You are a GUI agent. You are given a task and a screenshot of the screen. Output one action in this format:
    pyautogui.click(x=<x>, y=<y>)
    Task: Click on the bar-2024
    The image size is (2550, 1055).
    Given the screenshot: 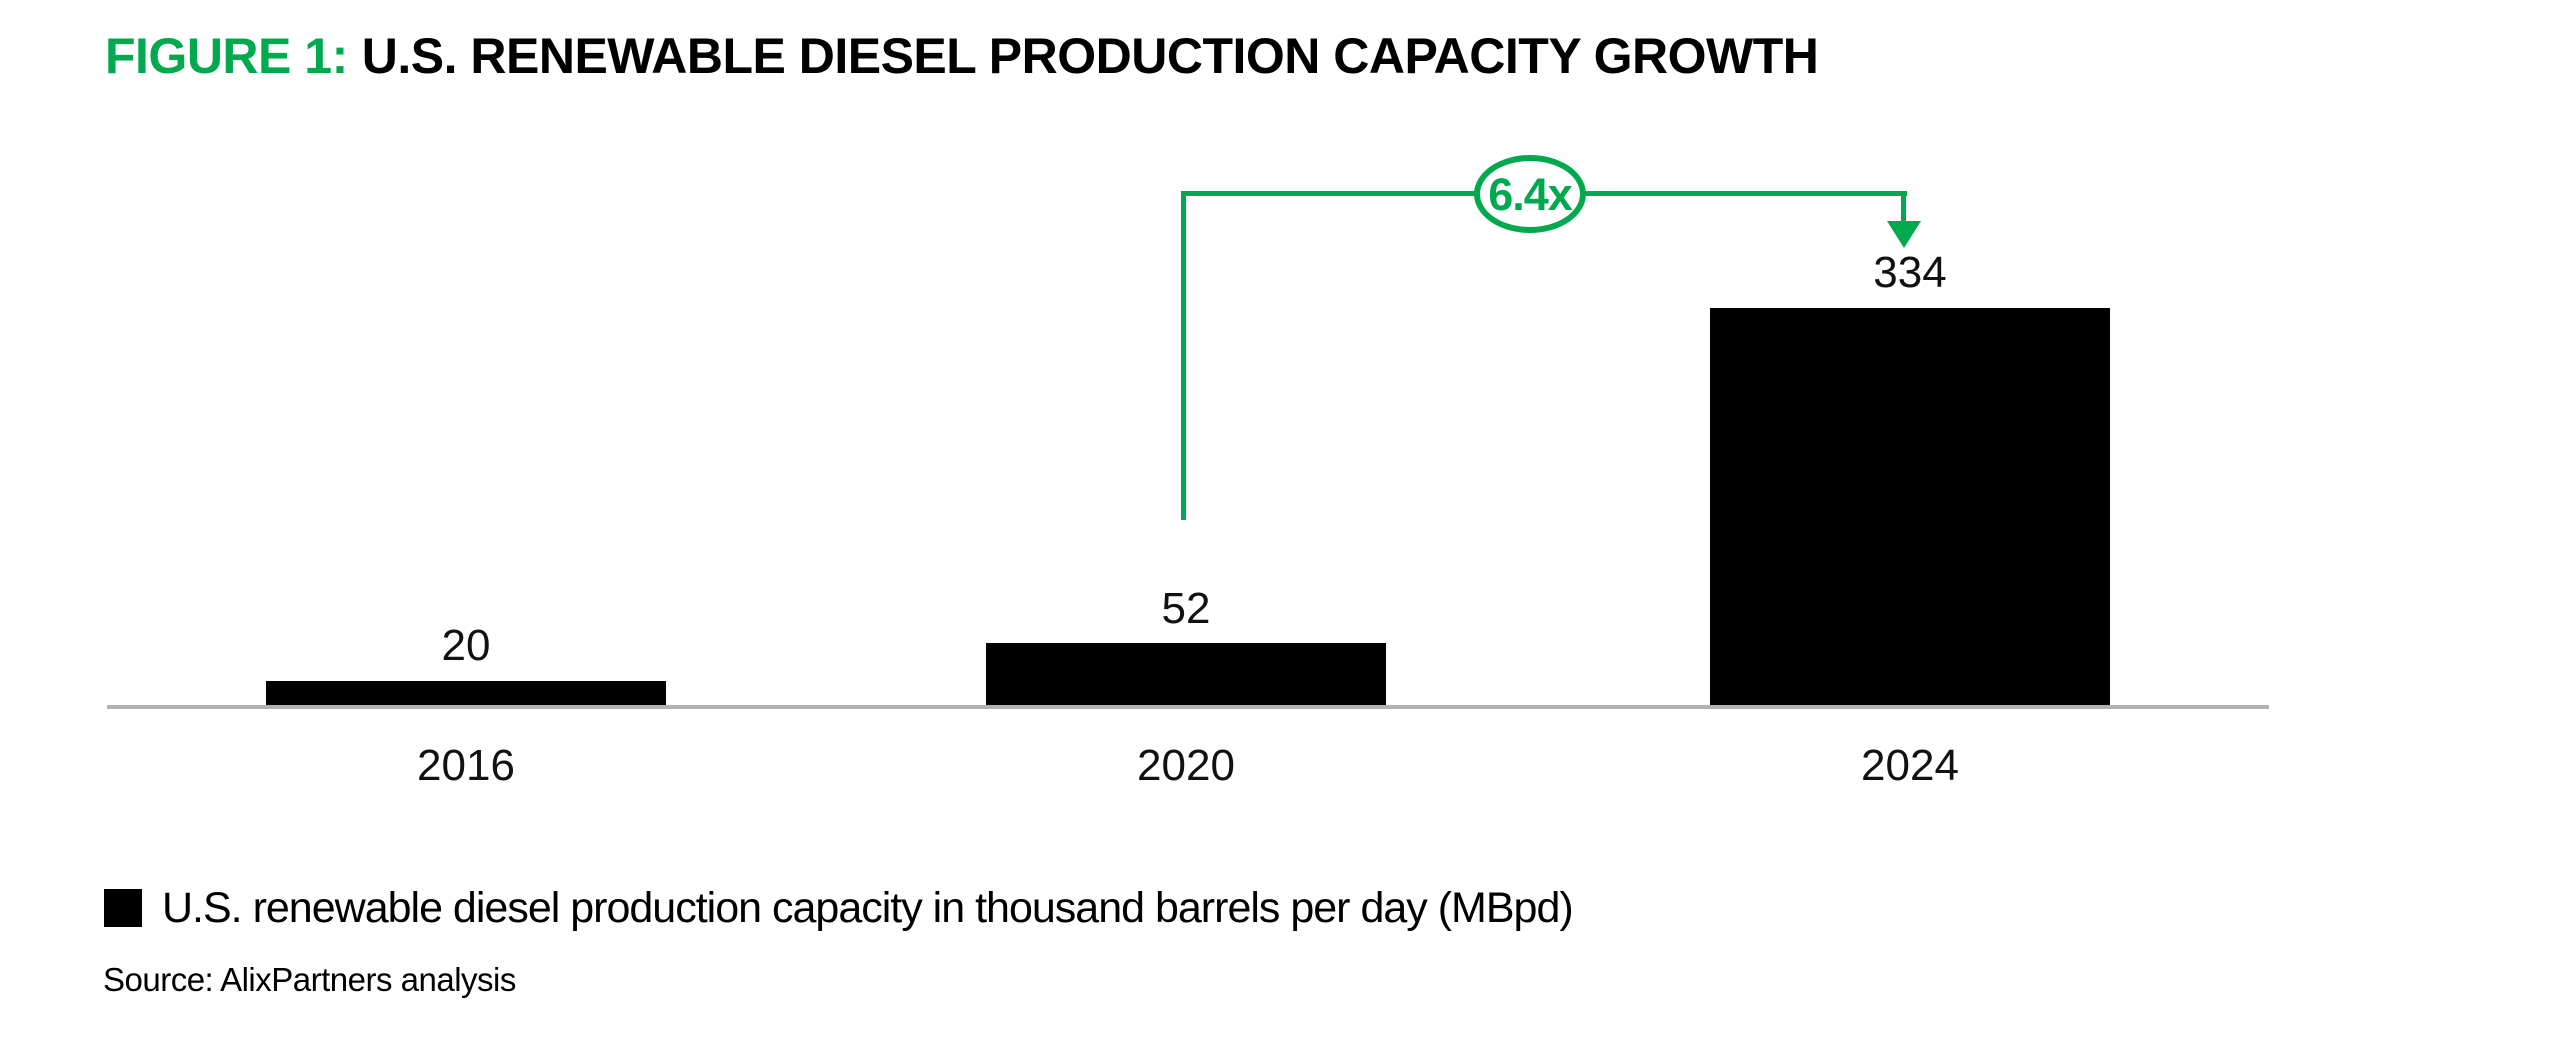 What is the action you would take?
    pyautogui.click(x=1910, y=506)
    